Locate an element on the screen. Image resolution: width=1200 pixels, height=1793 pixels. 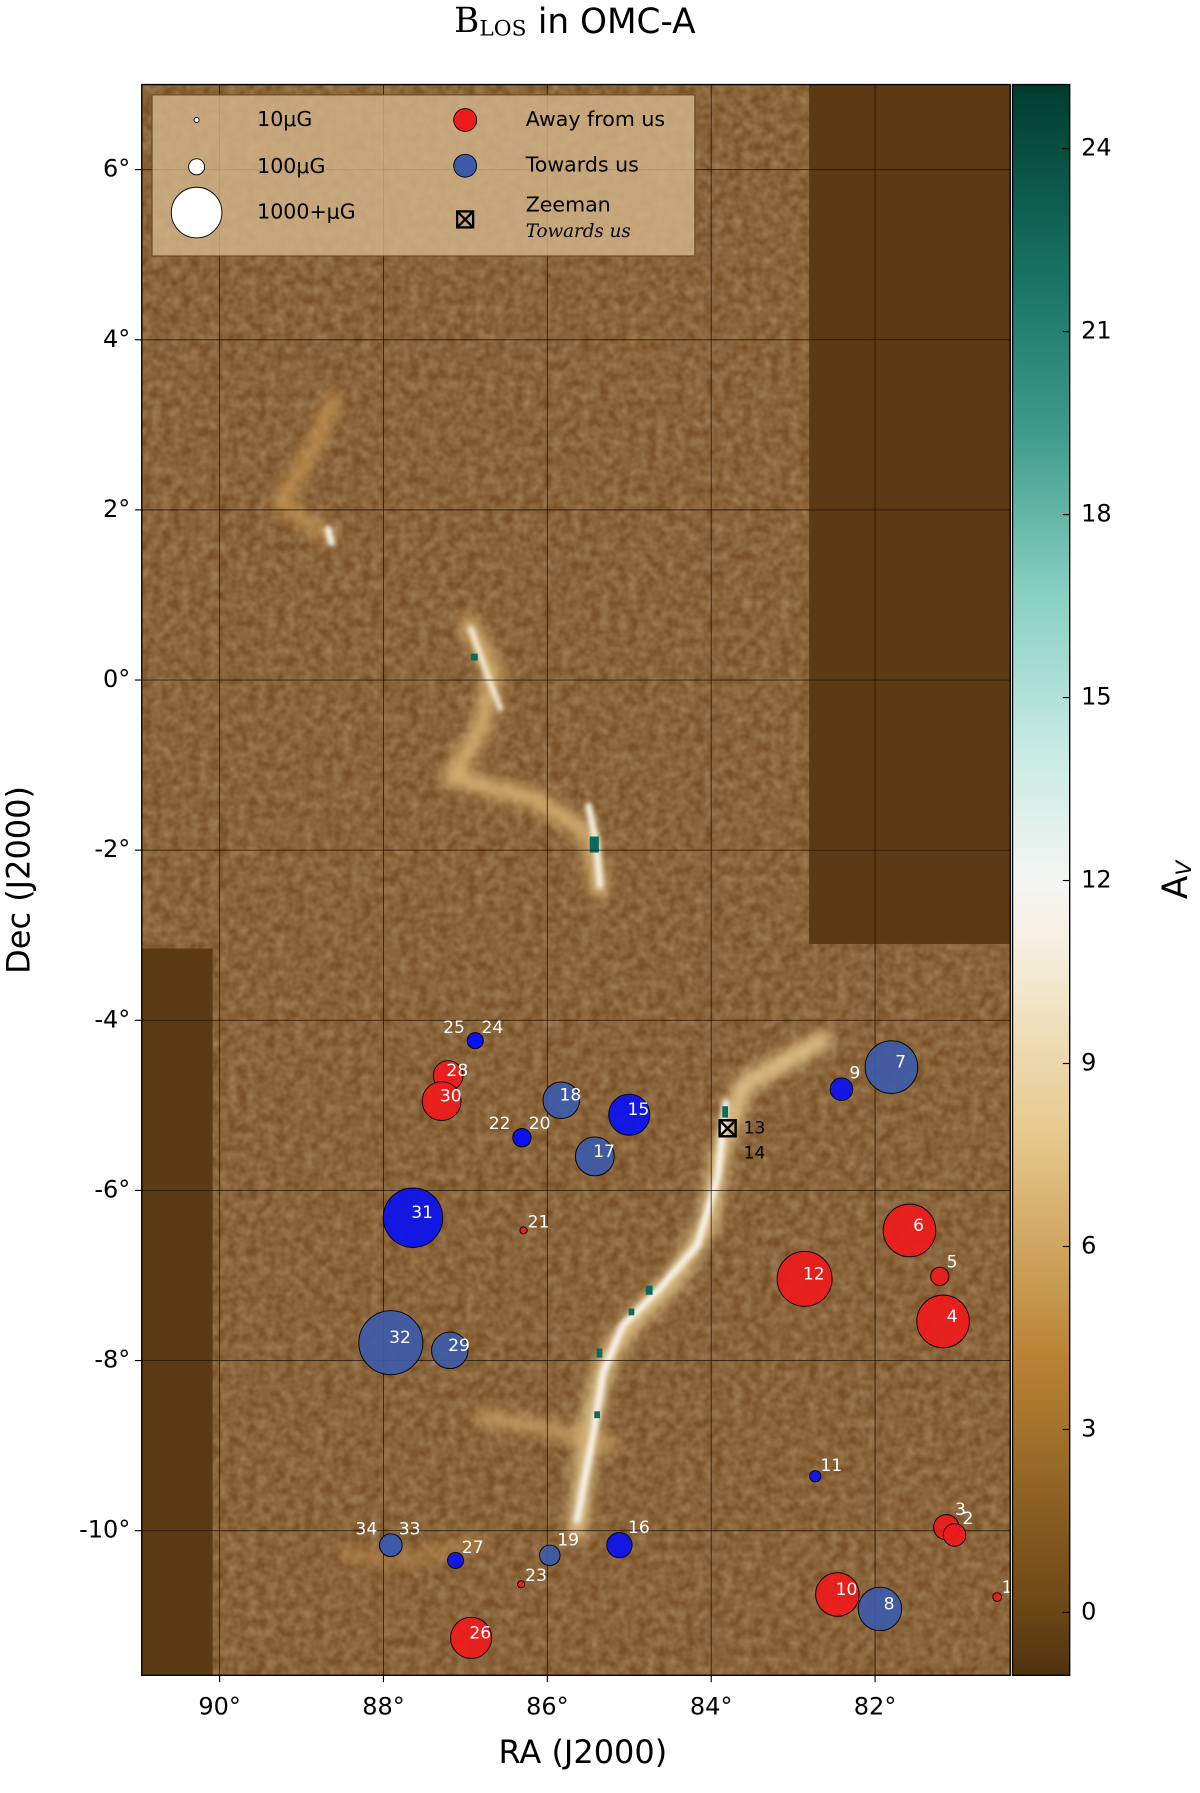
chart-title: BLOS in OMC-A is located at coordinates (575, 21).